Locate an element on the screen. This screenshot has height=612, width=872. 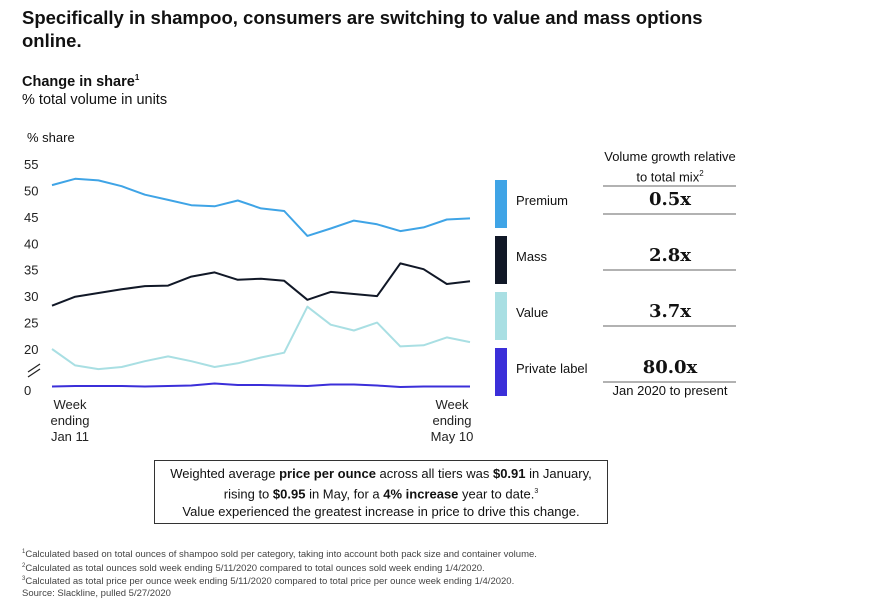
y-tick-label: 45 is located at coordinates (31, 217).